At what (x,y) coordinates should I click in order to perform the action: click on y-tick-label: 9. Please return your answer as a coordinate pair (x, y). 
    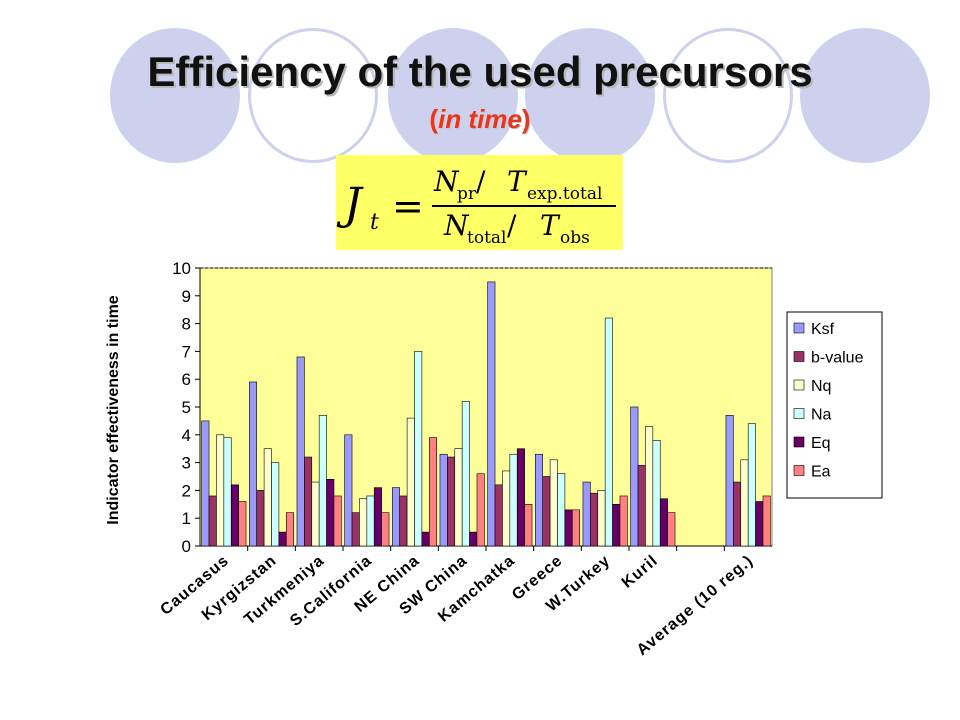
    Looking at the image, I should click on (186, 296).